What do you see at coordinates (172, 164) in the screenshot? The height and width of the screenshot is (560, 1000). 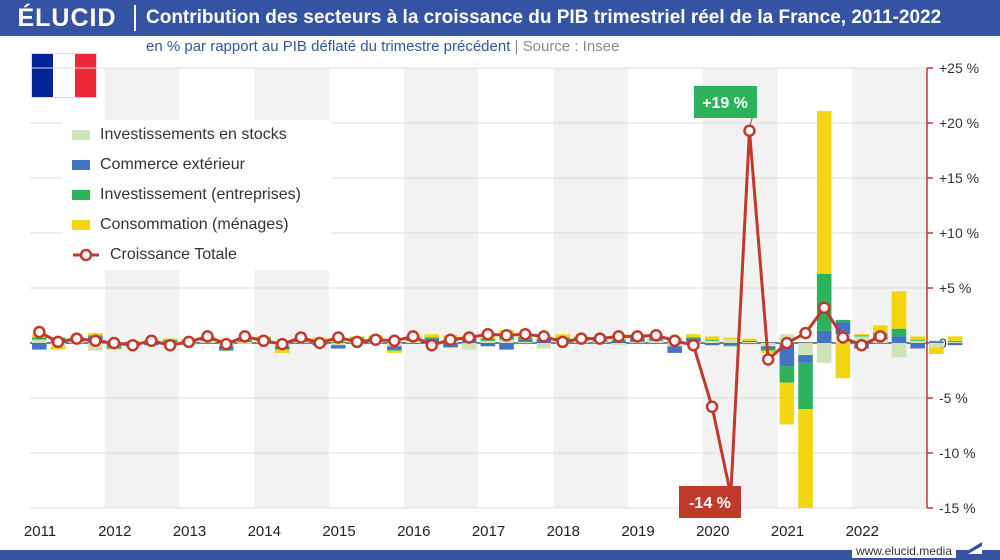 I see `legend-label: Commerce extérieur` at bounding box center [172, 164].